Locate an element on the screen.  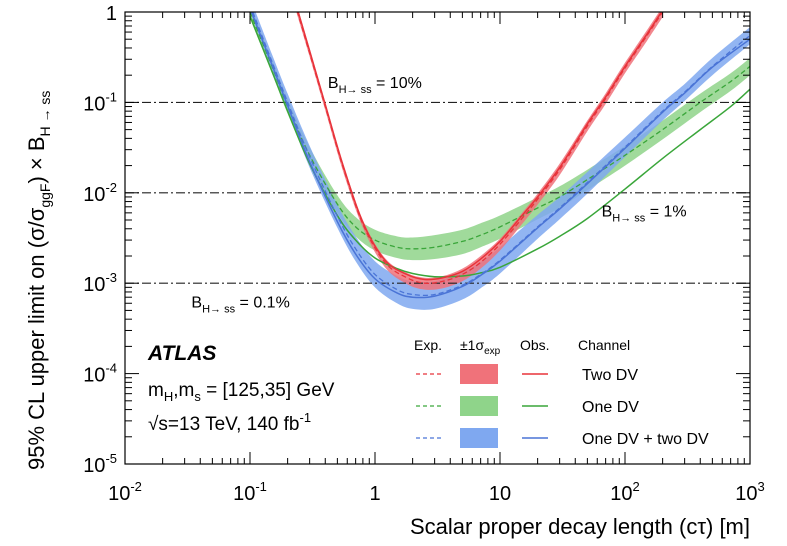
legend-entry: Two DV is located at coordinates (527, 374).